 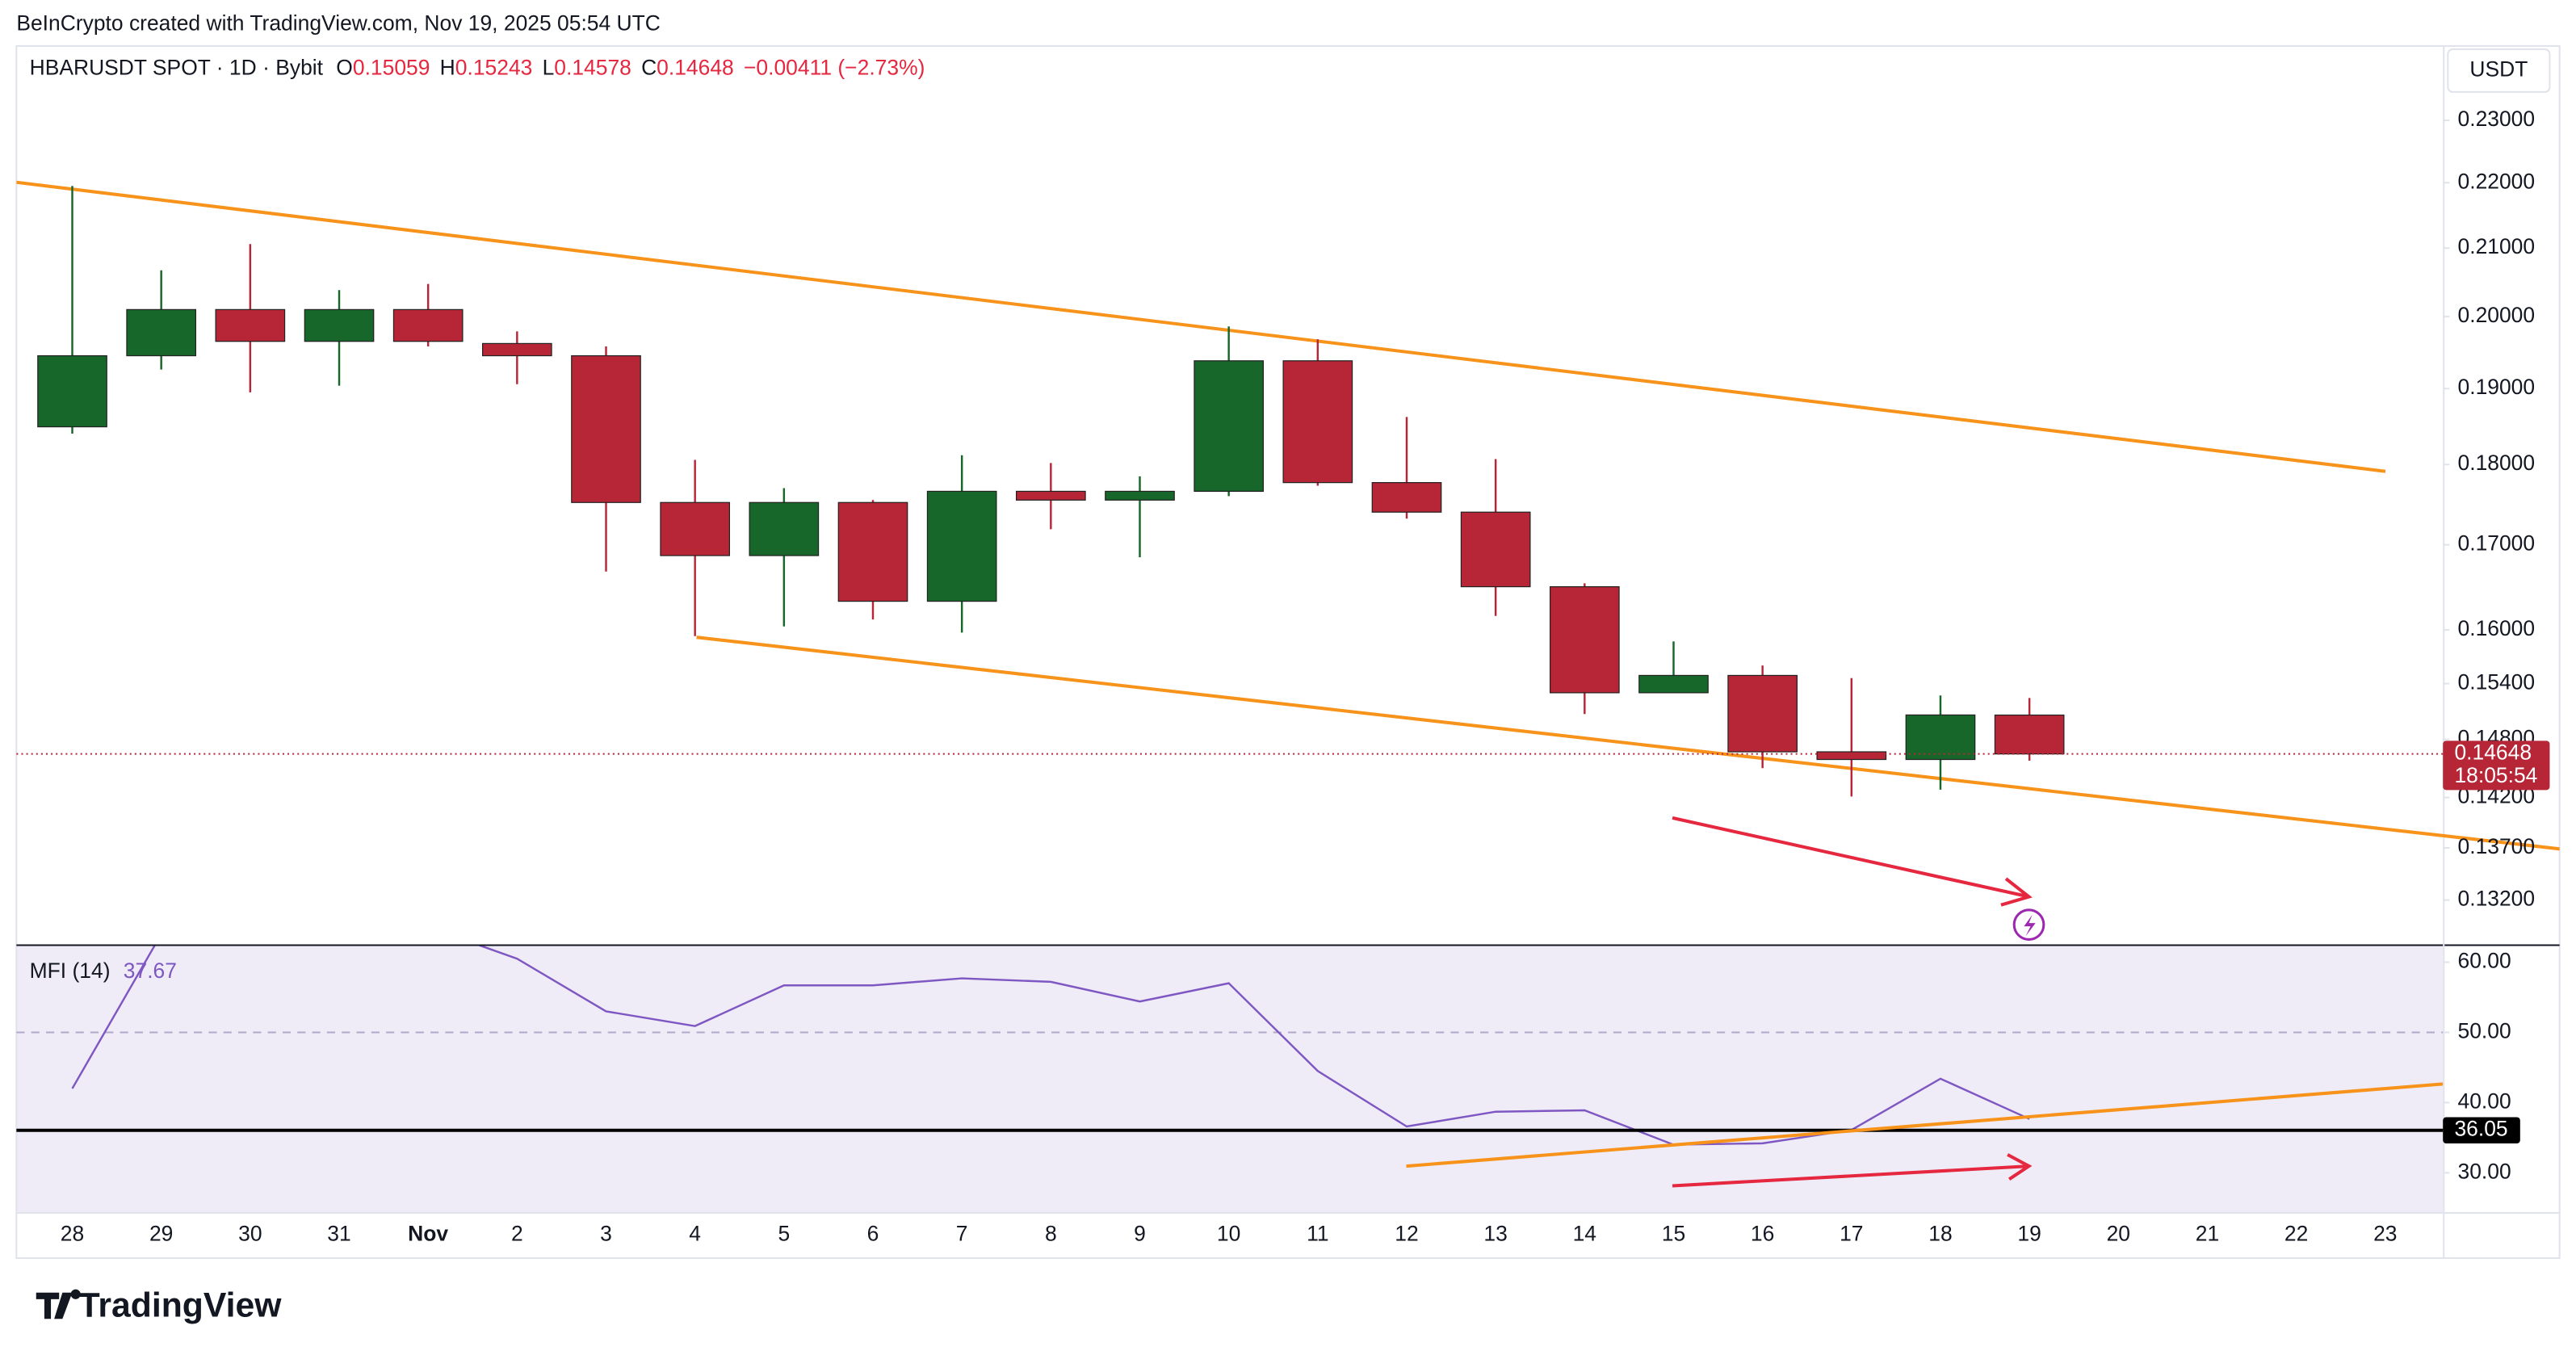 What do you see at coordinates (2030, 926) in the screenshot?
I see `event-icon-bolt` at bounding box center [2030, 926].